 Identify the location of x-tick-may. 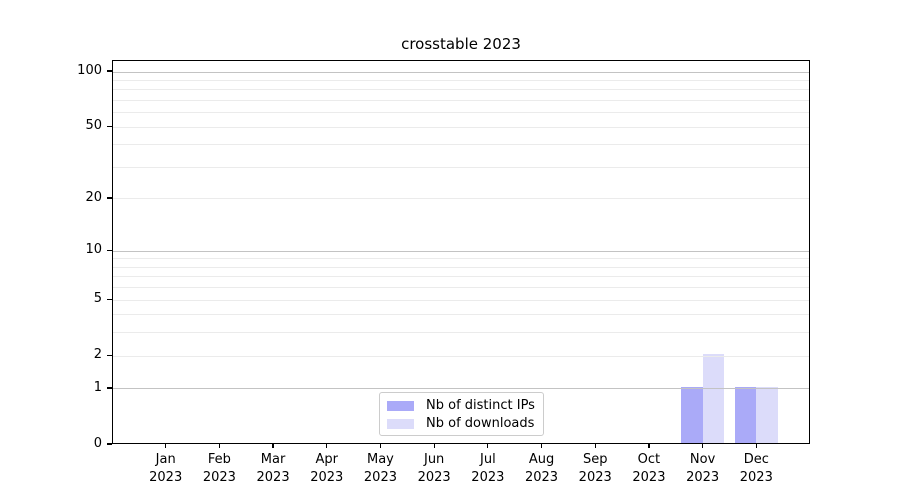
(380, 446).